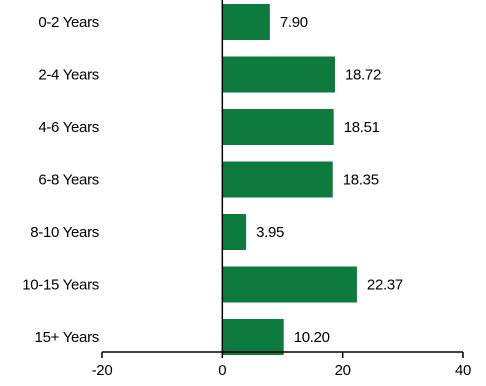  What do you see at coordinates (294, 22) in the screenshot?
I see `data-label: 7.90` at bounding box center [294, 22].